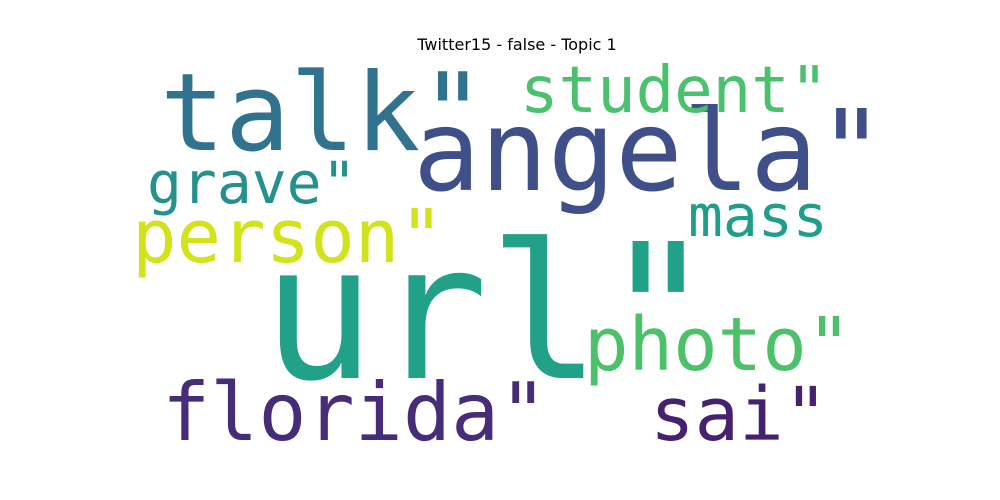 The height and width of the screenshot is (500, 1000). I want to click on word-student: student", so click(674, 91).